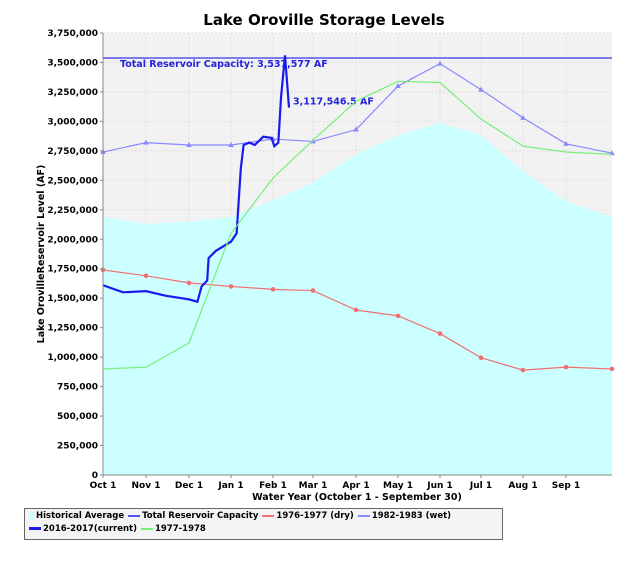 The image size is (640, 563). Describe the element at coordinates (72, 152) in the screenshot. I see `y-tick-label: 2,750,000` at that location.